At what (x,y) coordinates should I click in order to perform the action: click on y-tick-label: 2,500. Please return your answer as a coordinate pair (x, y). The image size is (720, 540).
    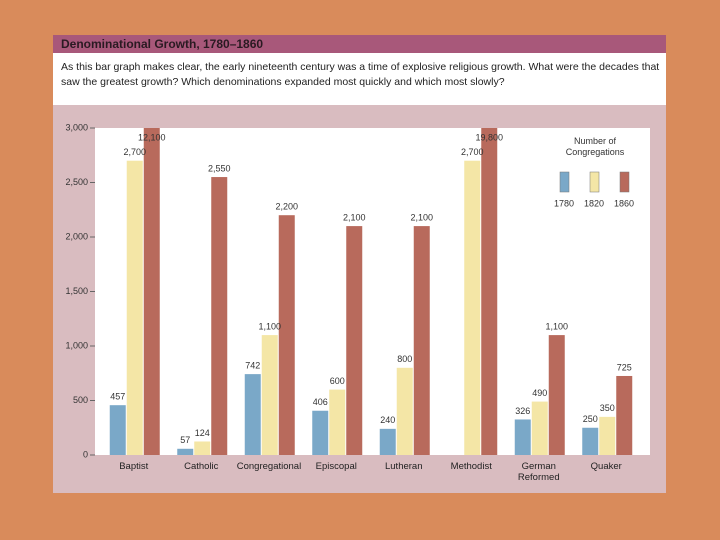
    Looking at the image, I should click on (76, 182).